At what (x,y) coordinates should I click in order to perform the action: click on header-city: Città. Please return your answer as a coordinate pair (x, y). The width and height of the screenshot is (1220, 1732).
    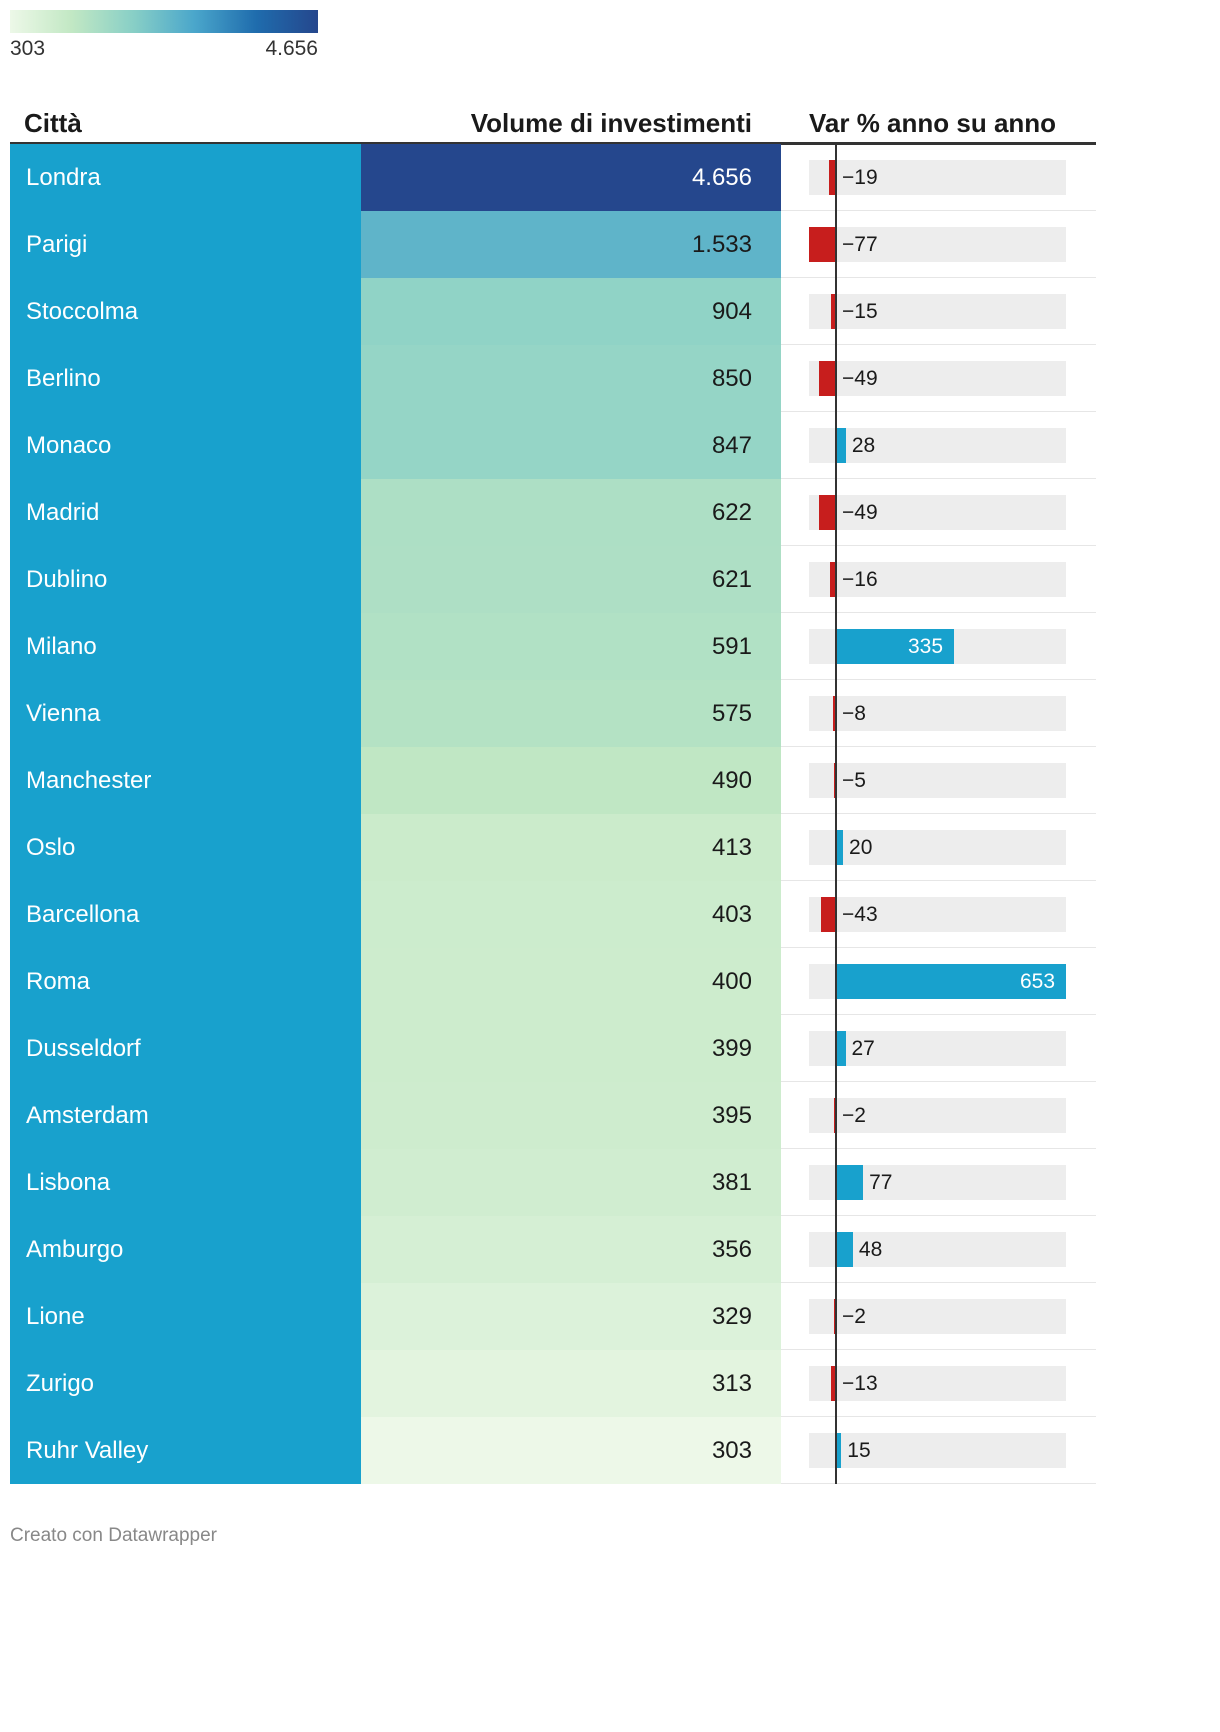
    Looking at the image, I should click on (53, 123).